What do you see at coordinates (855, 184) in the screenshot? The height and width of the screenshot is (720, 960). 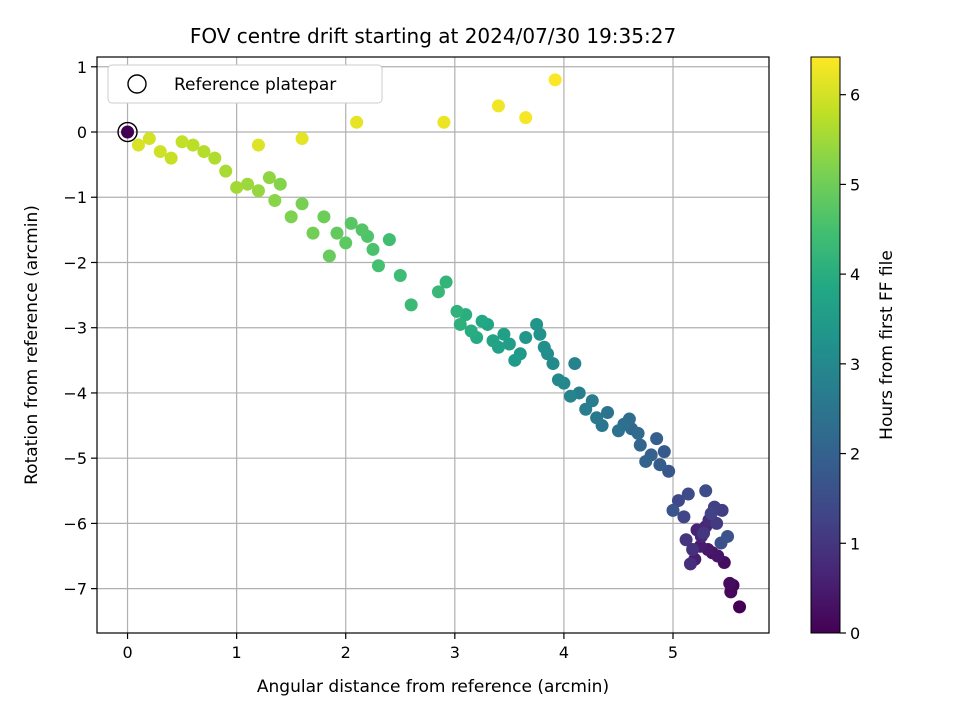 I see `colorbar-tick-label: 5` at bounding box center [855, 184].